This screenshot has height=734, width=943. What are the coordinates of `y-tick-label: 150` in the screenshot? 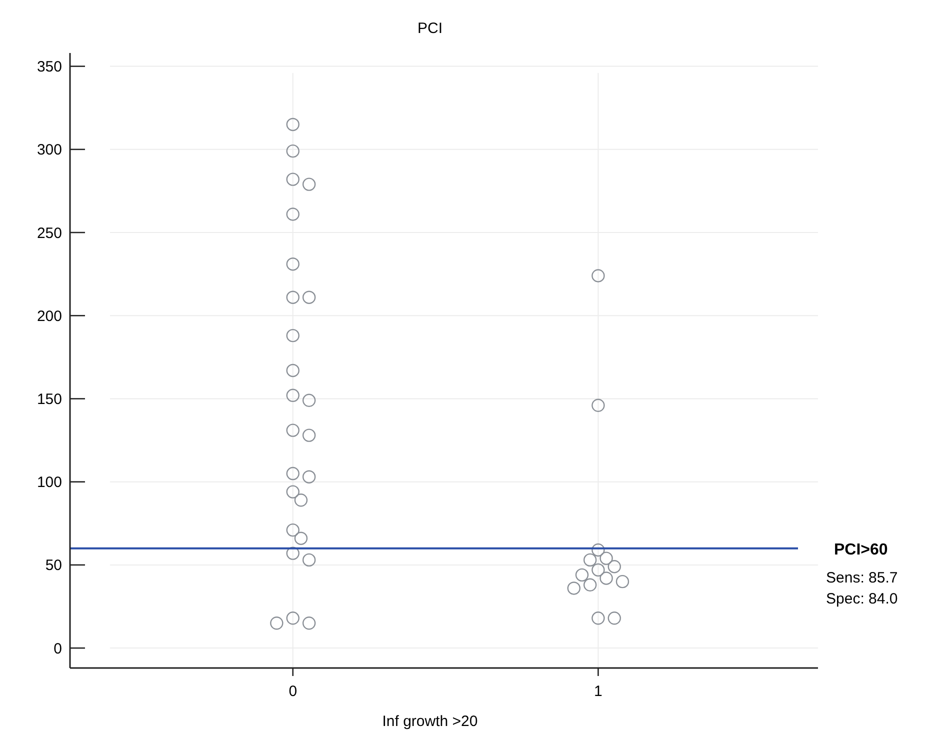 It's located at (49, 399).